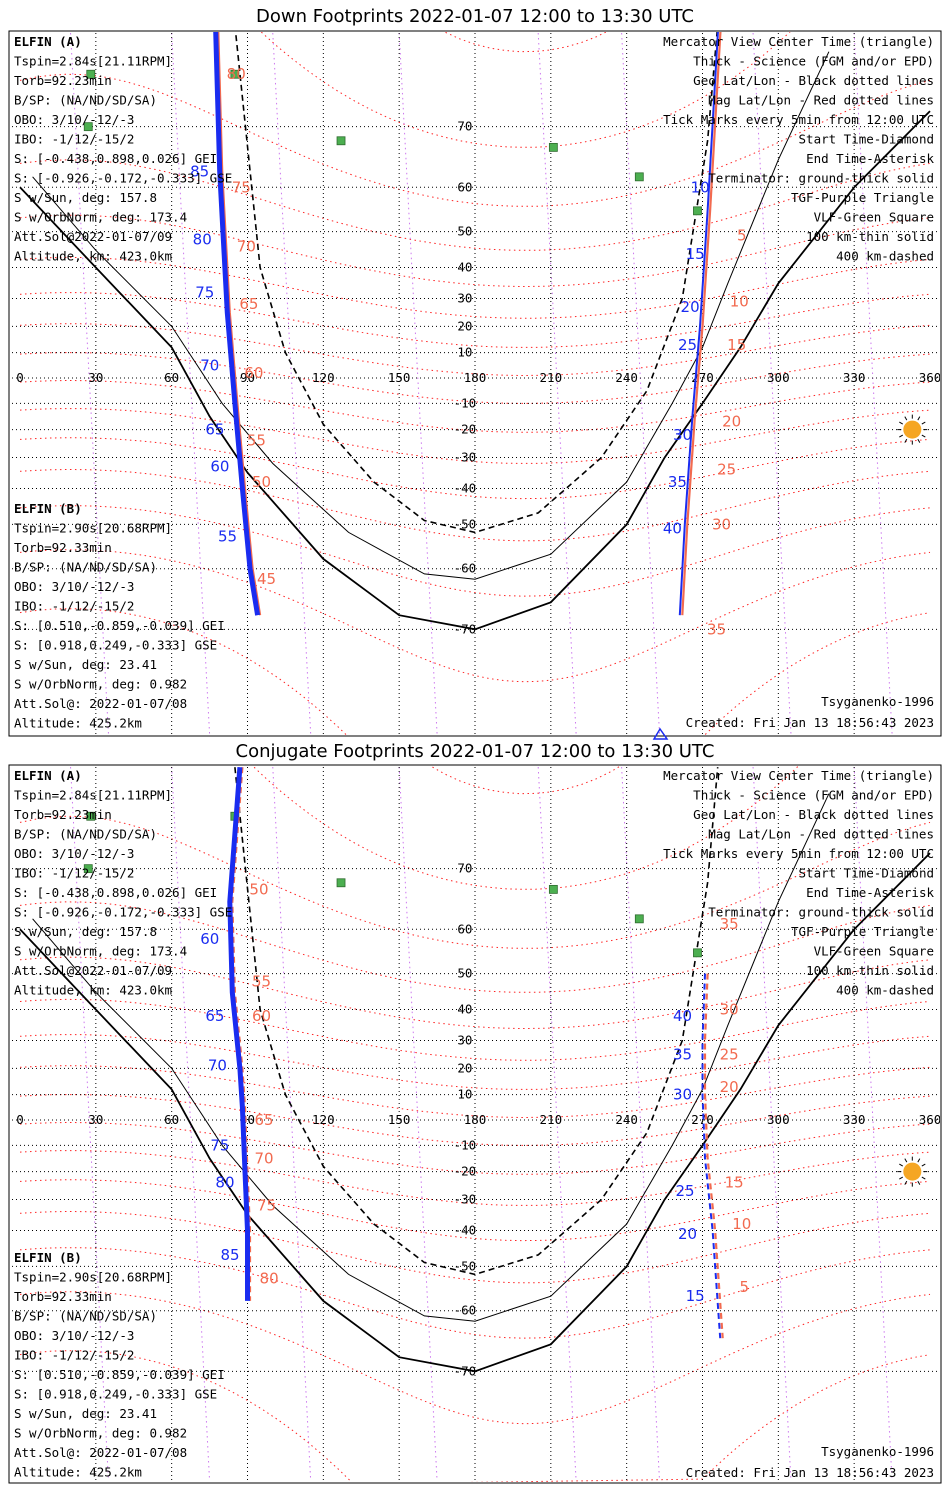  What do you see at coordinates (734, 1183) in the screenshot?
I see `mag-lat-tick-label: 15` at bounding box center [734, 1183].